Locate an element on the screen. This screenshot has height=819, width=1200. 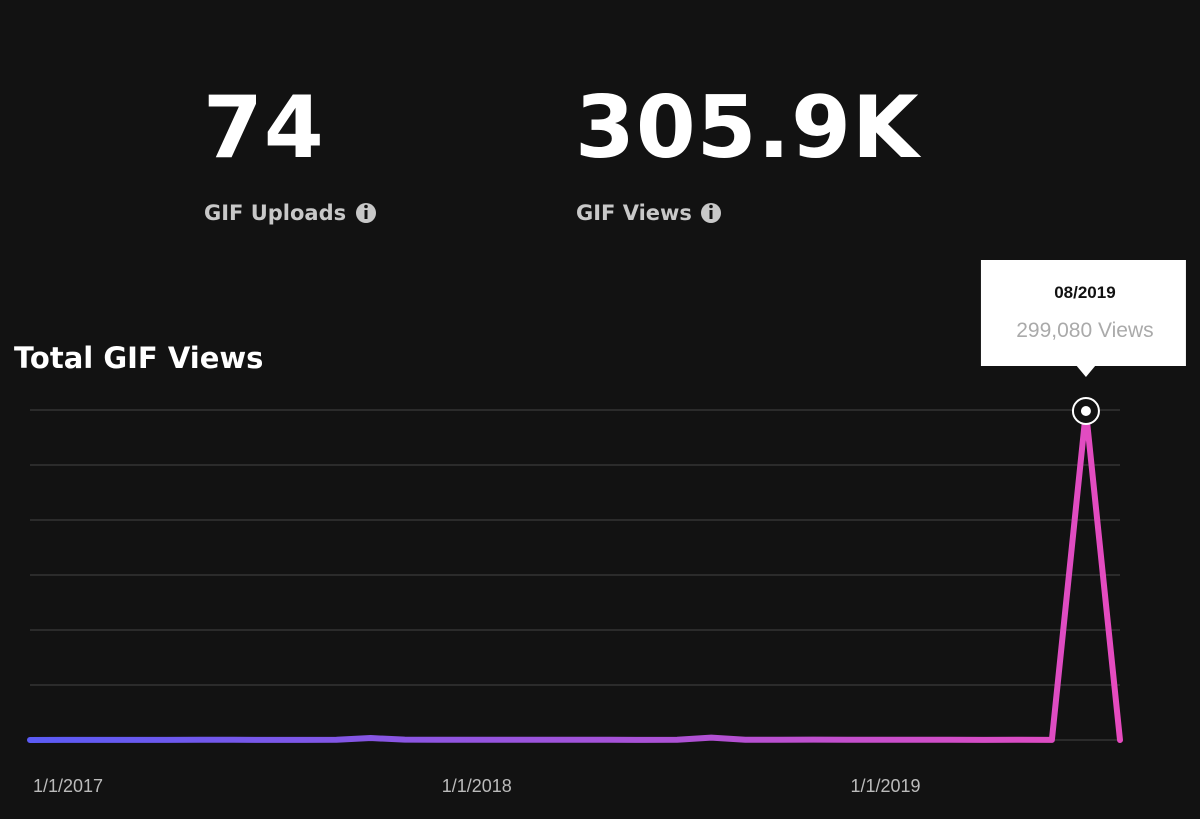
stat-label: GIF Views is located at coordinates (634, 213).